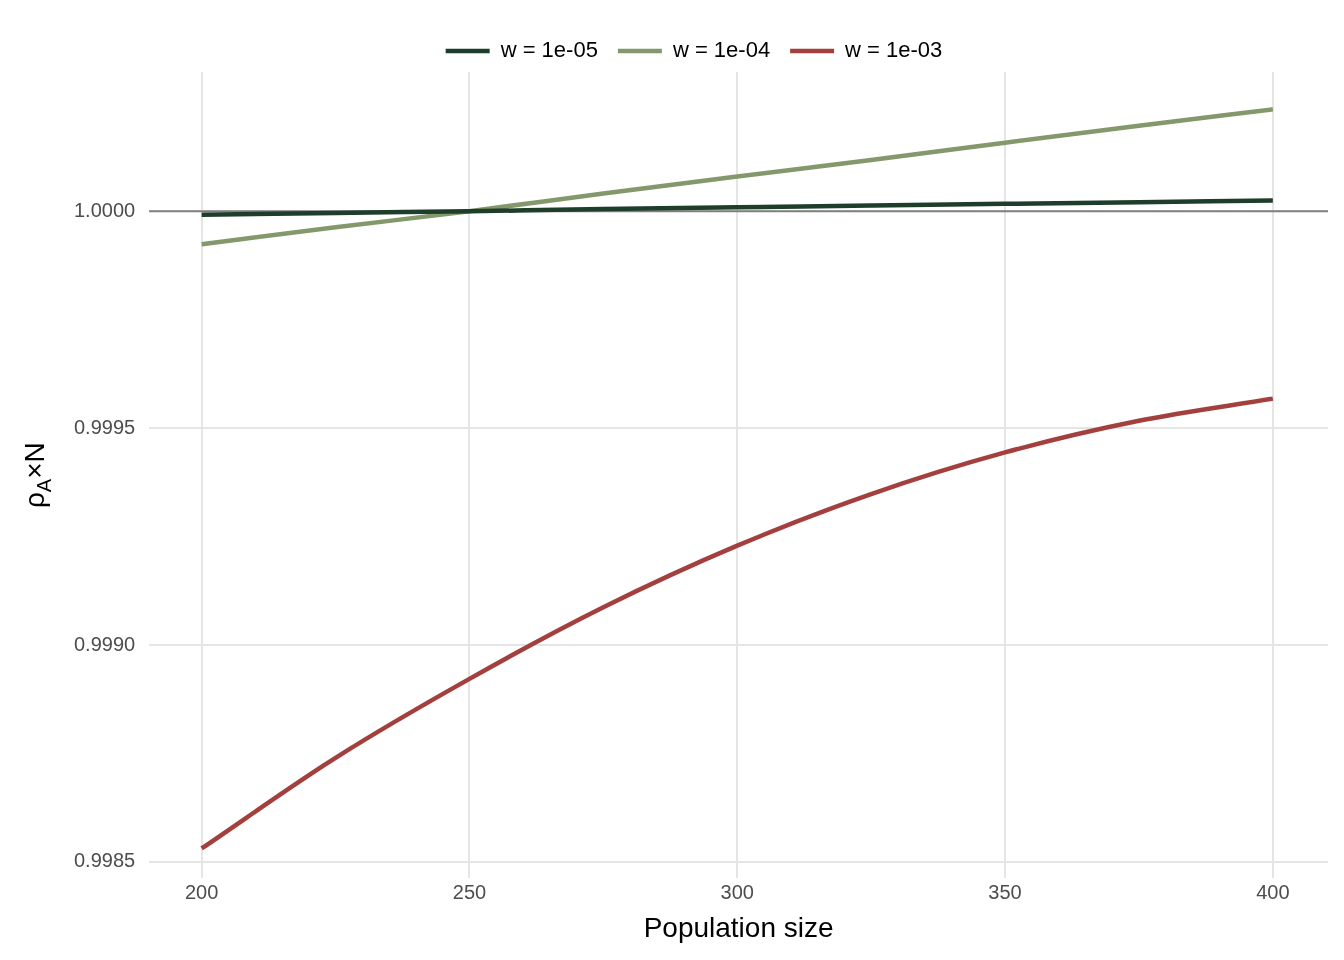  What do you see at coordinates (738, 927) in the screenshot?
I see `x-axis-title: Population size` at bounding box center [738, 927].